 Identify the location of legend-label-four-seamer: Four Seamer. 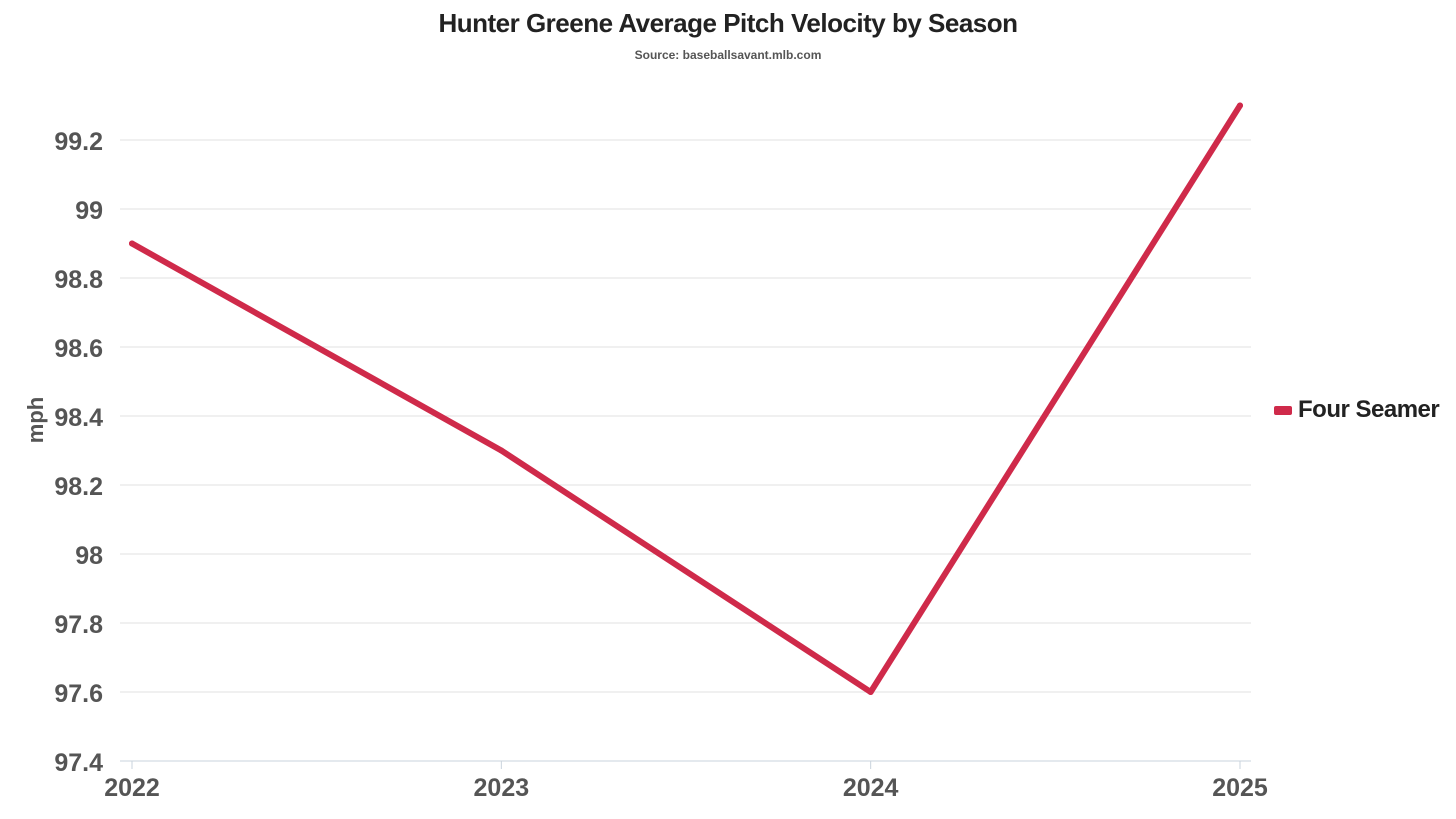
(1369, 409).